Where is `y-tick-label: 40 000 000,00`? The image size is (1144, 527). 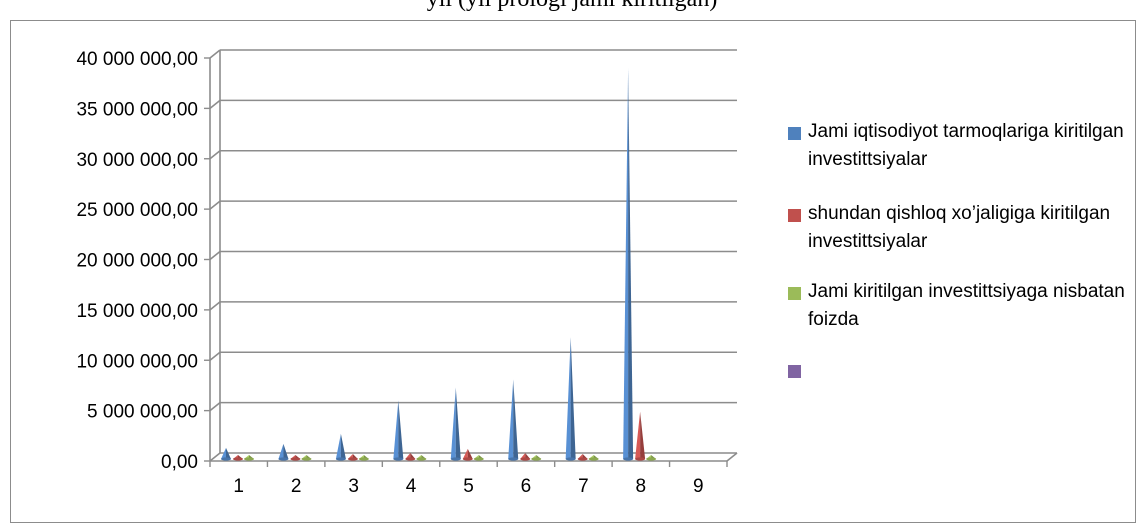
y-tick-label: 40 000 000,00 is located at coordinates (137, 59).